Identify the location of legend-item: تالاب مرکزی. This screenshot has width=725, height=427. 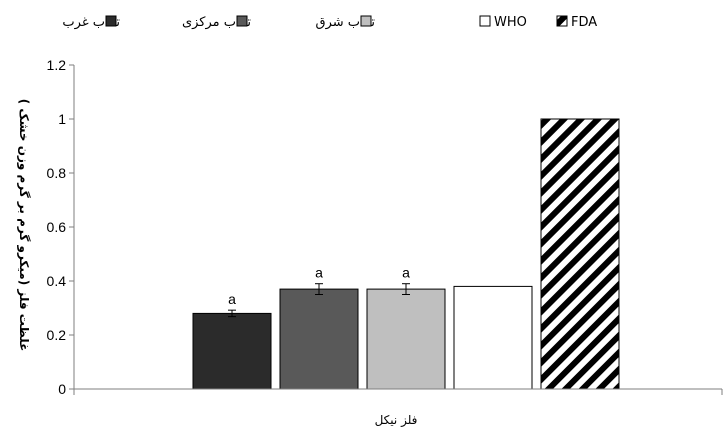
(216, 22).